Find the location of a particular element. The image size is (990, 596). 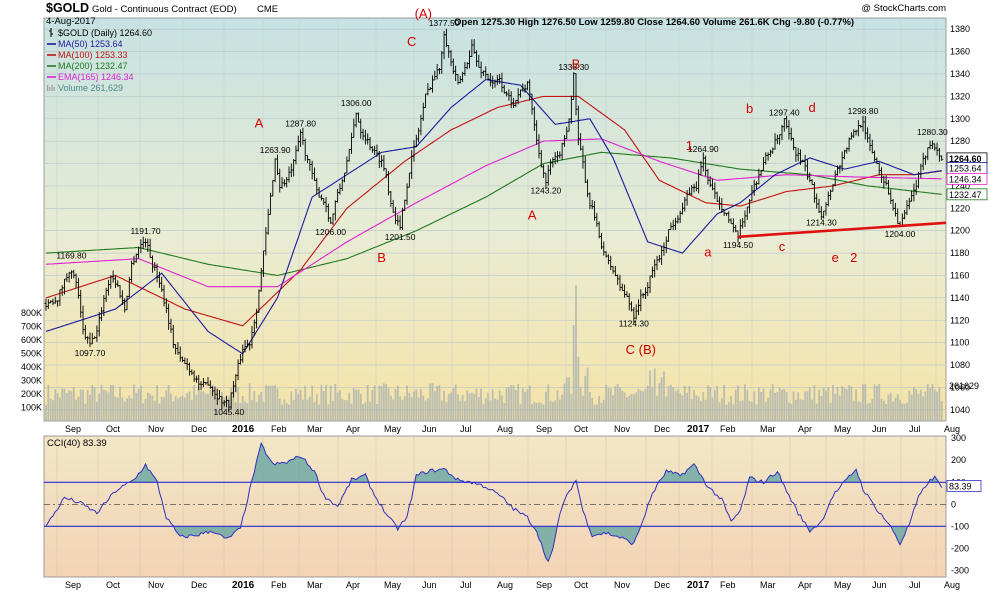

price-label: 1214.30 is located at coordinates (821, 223).